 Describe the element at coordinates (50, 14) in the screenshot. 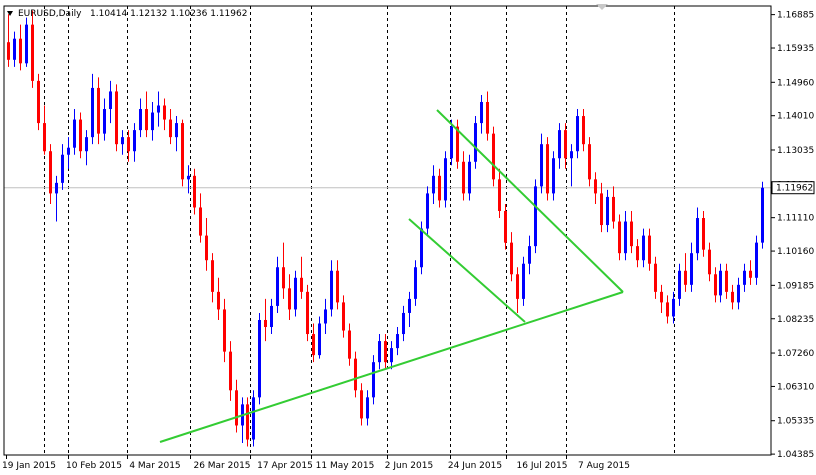

I see `symbol-title: EURUSD,Daily` at that location.